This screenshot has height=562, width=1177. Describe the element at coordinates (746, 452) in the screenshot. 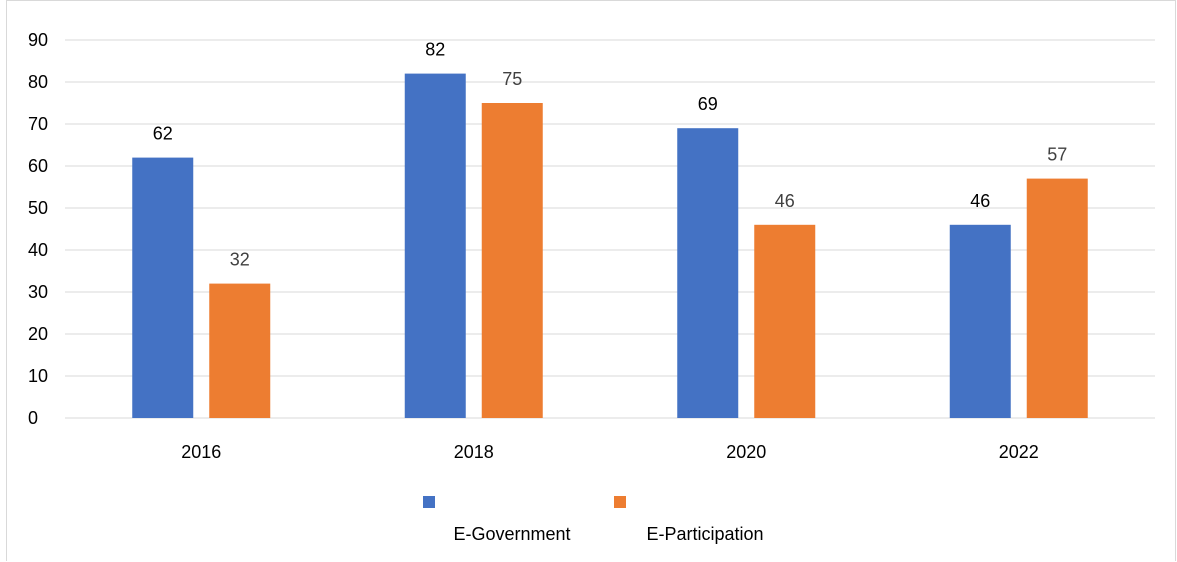

I see `x-tick-label: 2020` at that location.